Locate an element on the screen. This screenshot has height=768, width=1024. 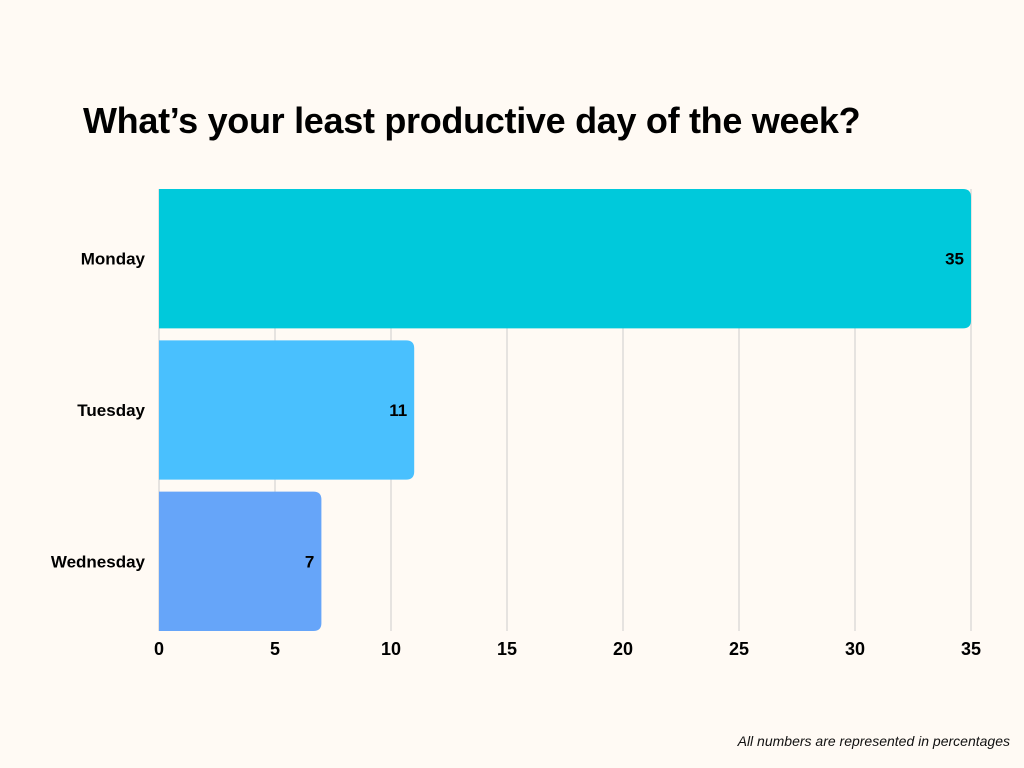
bar-value-label: 11 is located at coordinates (398, 410).